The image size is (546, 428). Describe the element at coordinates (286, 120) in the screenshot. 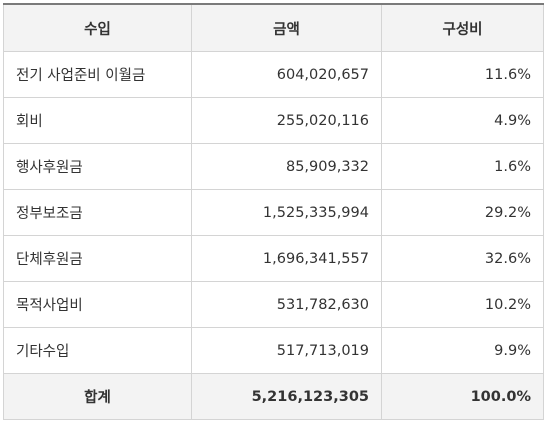

I see `row-amount: 255,020,116` at that location.